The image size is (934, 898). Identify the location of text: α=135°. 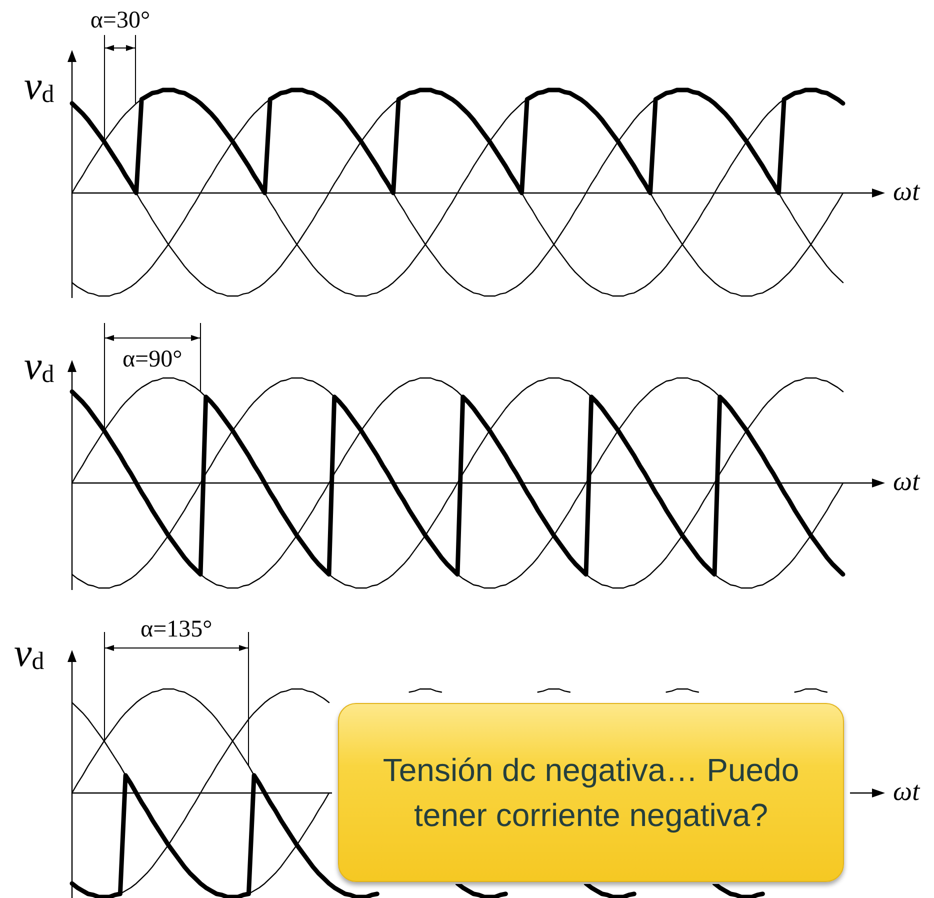
(176, 629).